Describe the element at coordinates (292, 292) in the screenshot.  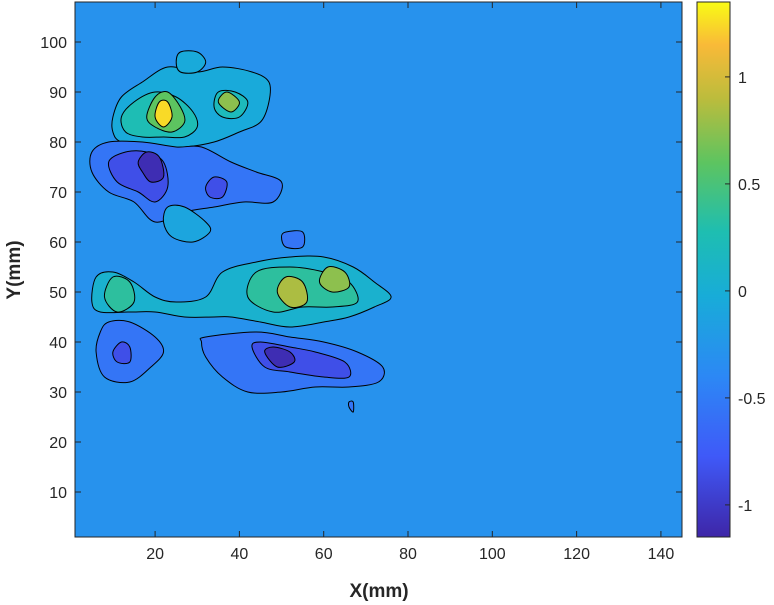
I see `contour-lower-center-yellow` at that location.